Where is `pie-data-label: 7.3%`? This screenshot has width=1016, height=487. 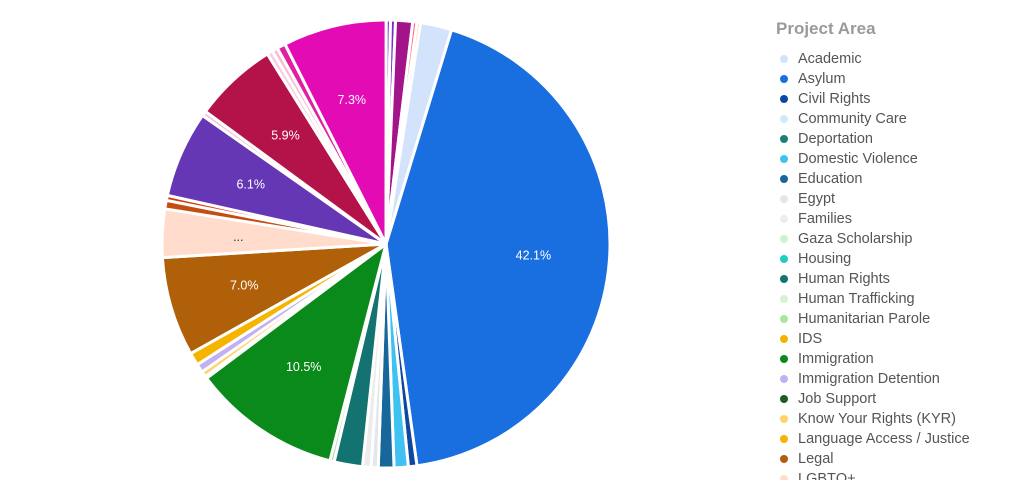 pie-data-label: 7.3% is located at coordinates (352, 100).